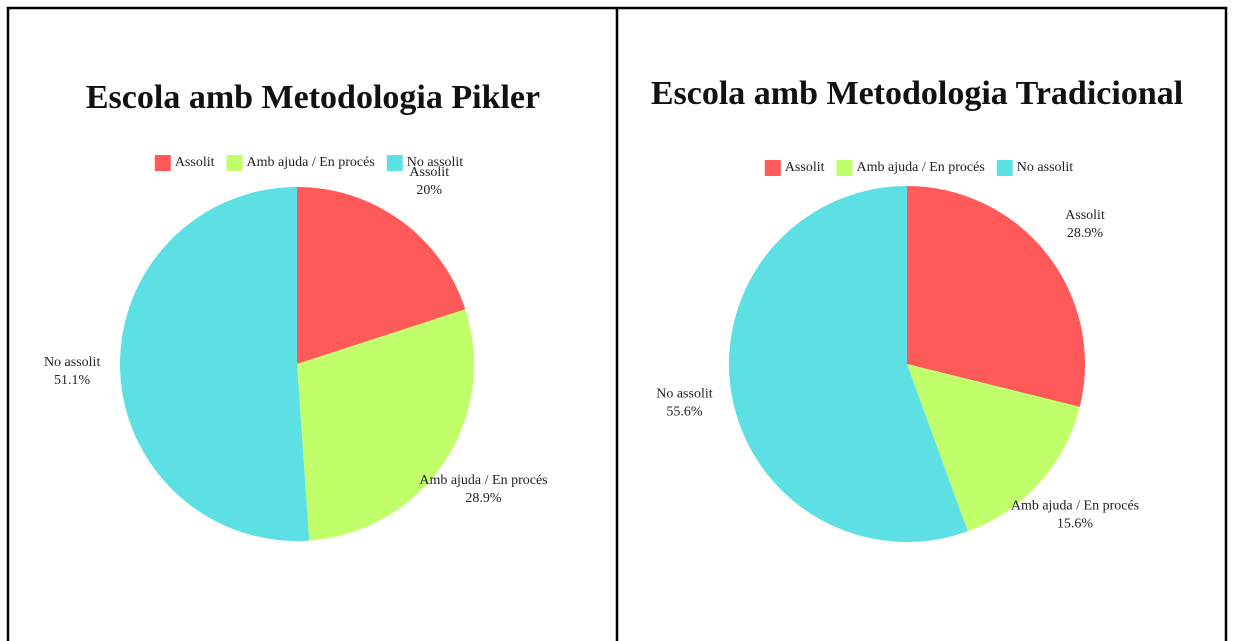 This screenshot has width=1233, height=641. Describe the element at coordinates (917, 93) in the screenshot. I see `chart-title: Escola amb Metodologia Tradicional` at that location.